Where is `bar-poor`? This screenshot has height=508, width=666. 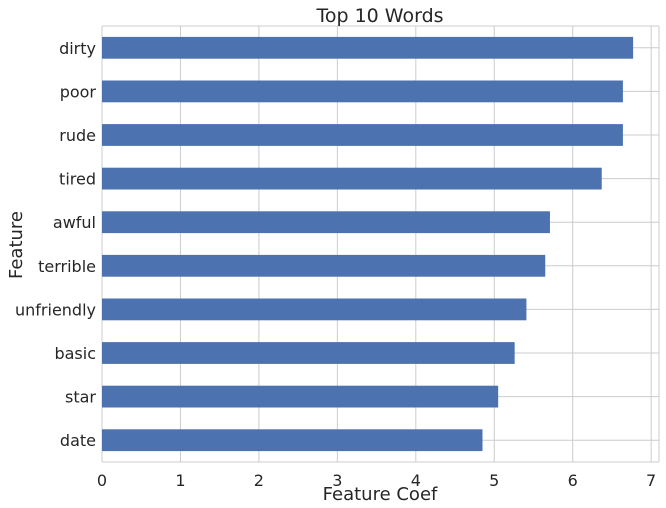 bar-poor is located at coordinates (362, 91).